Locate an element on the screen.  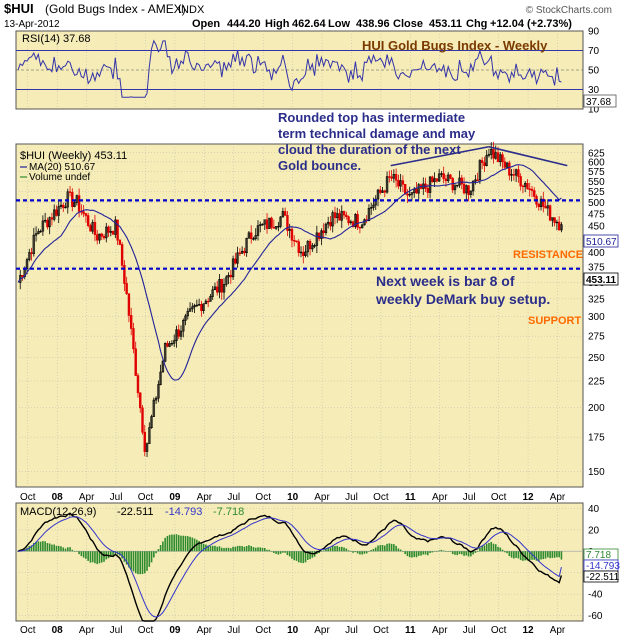
macd-legend-signal: -14.793 is located at coordinates (183, 512).